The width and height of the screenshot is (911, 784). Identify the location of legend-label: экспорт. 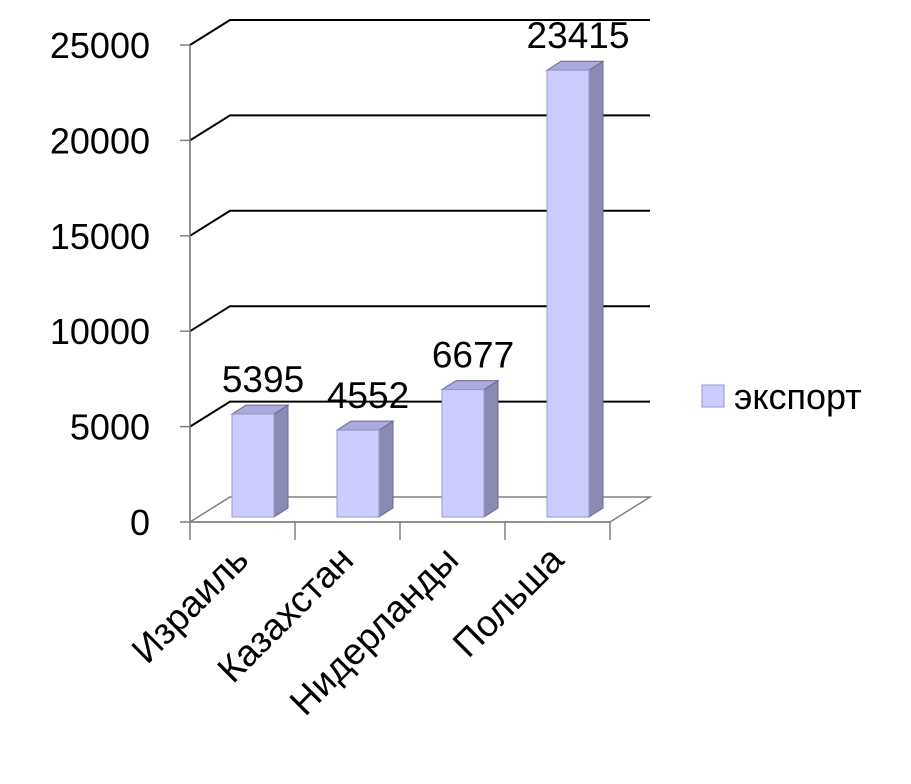
(798, 396).